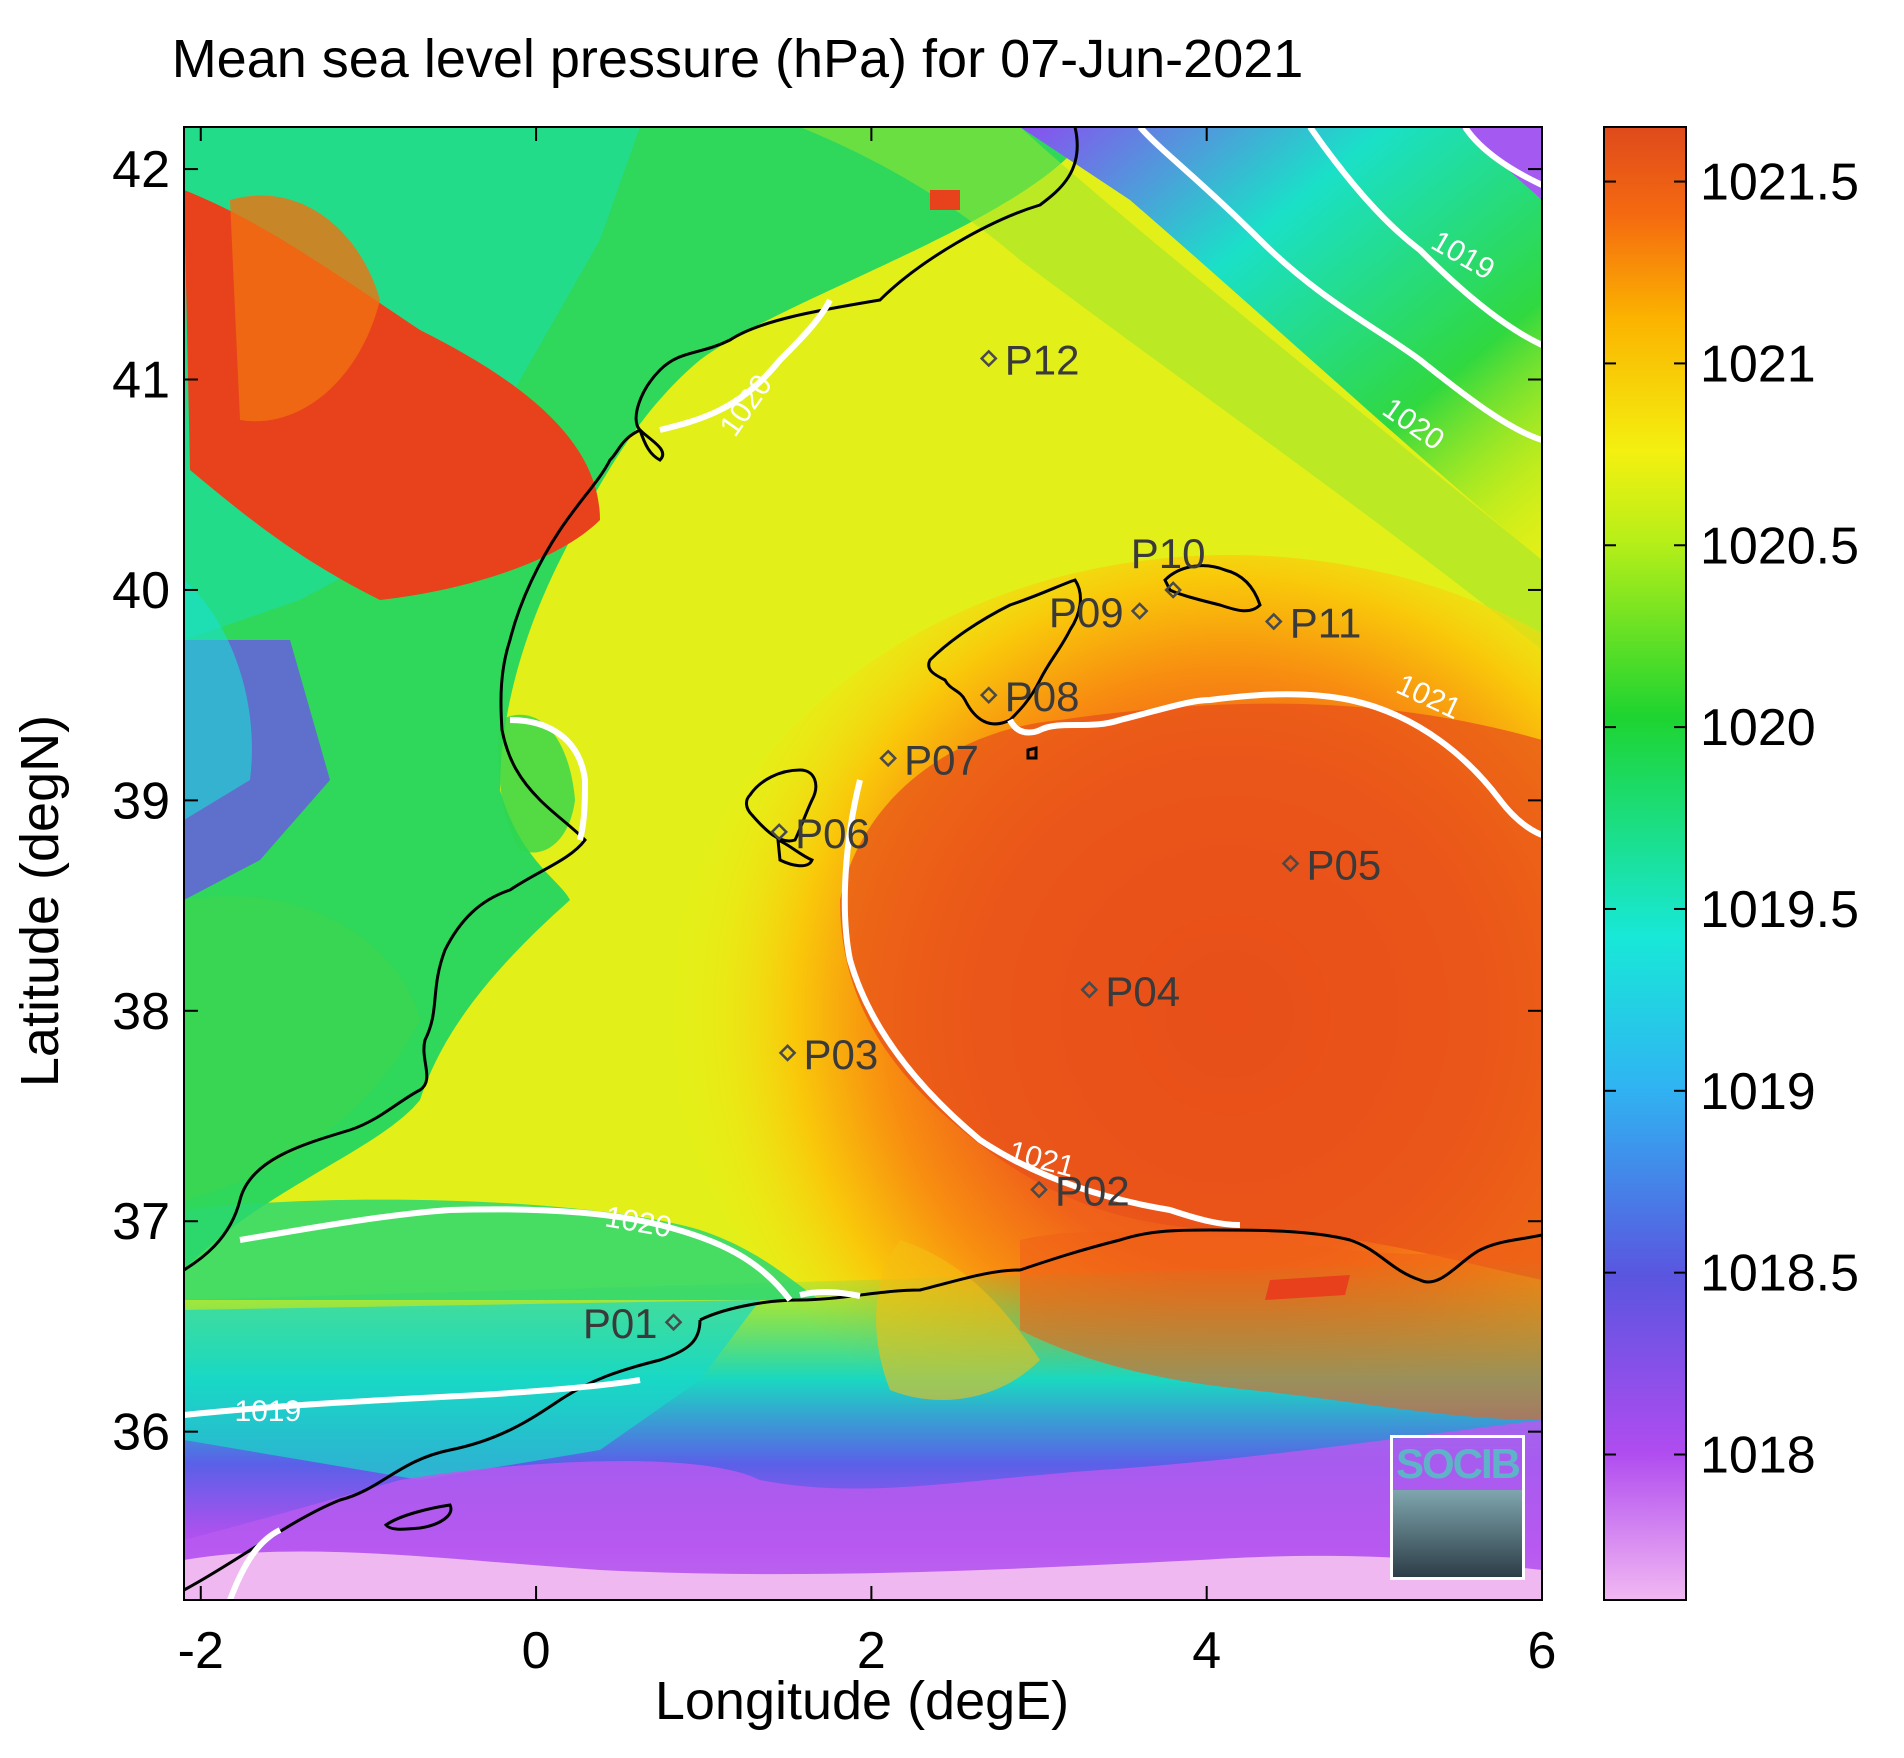 The height and width of the screenshot is (1758, 1904). What do you see at coordinates (832, 833) in the screenshot?
I see `station-label: P06` at bounding box center [832, 833].